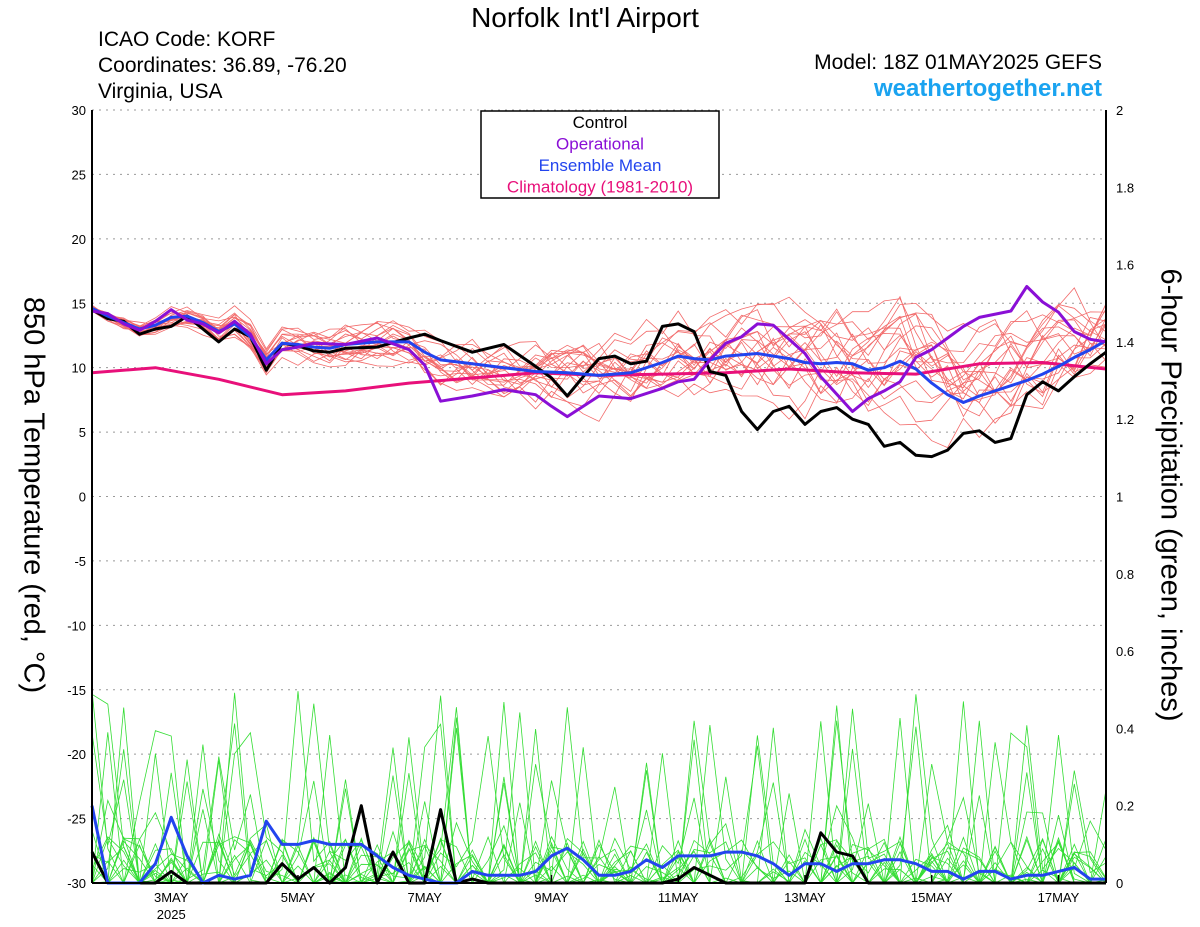 This screenshot has height=927, width=1200. Describe the element at coordinates (76, 690) in the screenshot. I see `y-tick-label: -15` at that location.